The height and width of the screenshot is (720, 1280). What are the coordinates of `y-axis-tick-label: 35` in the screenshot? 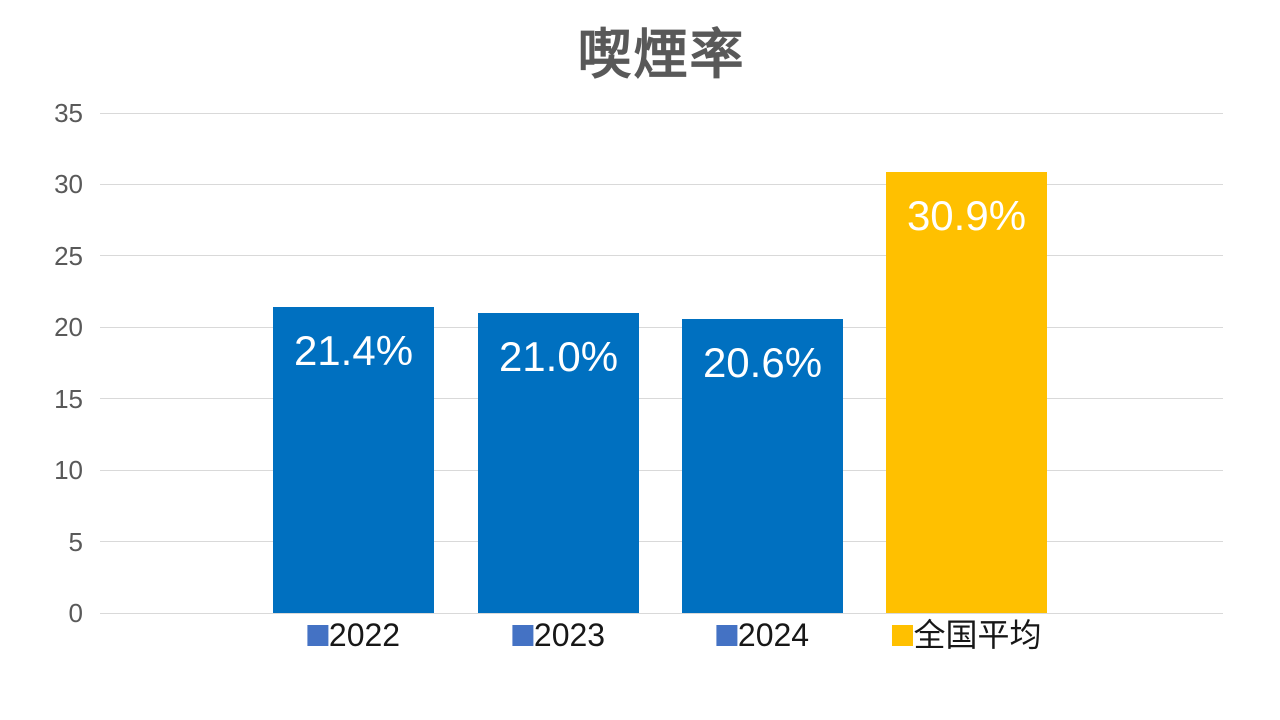 It's located at (68, 113).